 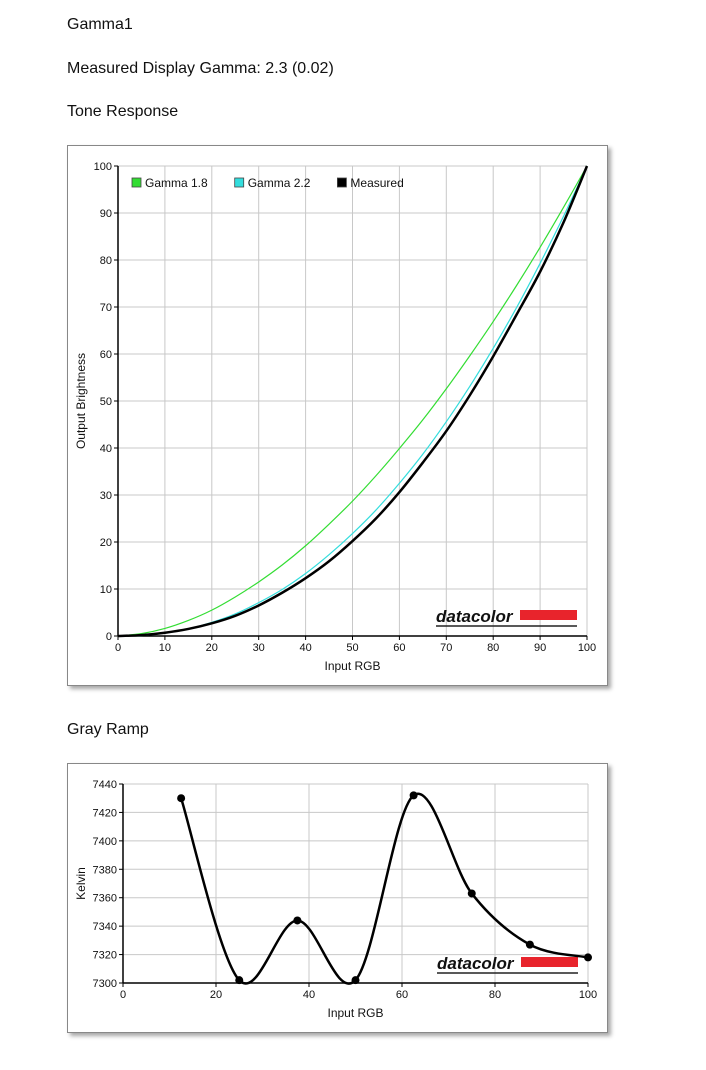 I want to click on legend-label: Gamma 1.8, so click(x=176, y=183).